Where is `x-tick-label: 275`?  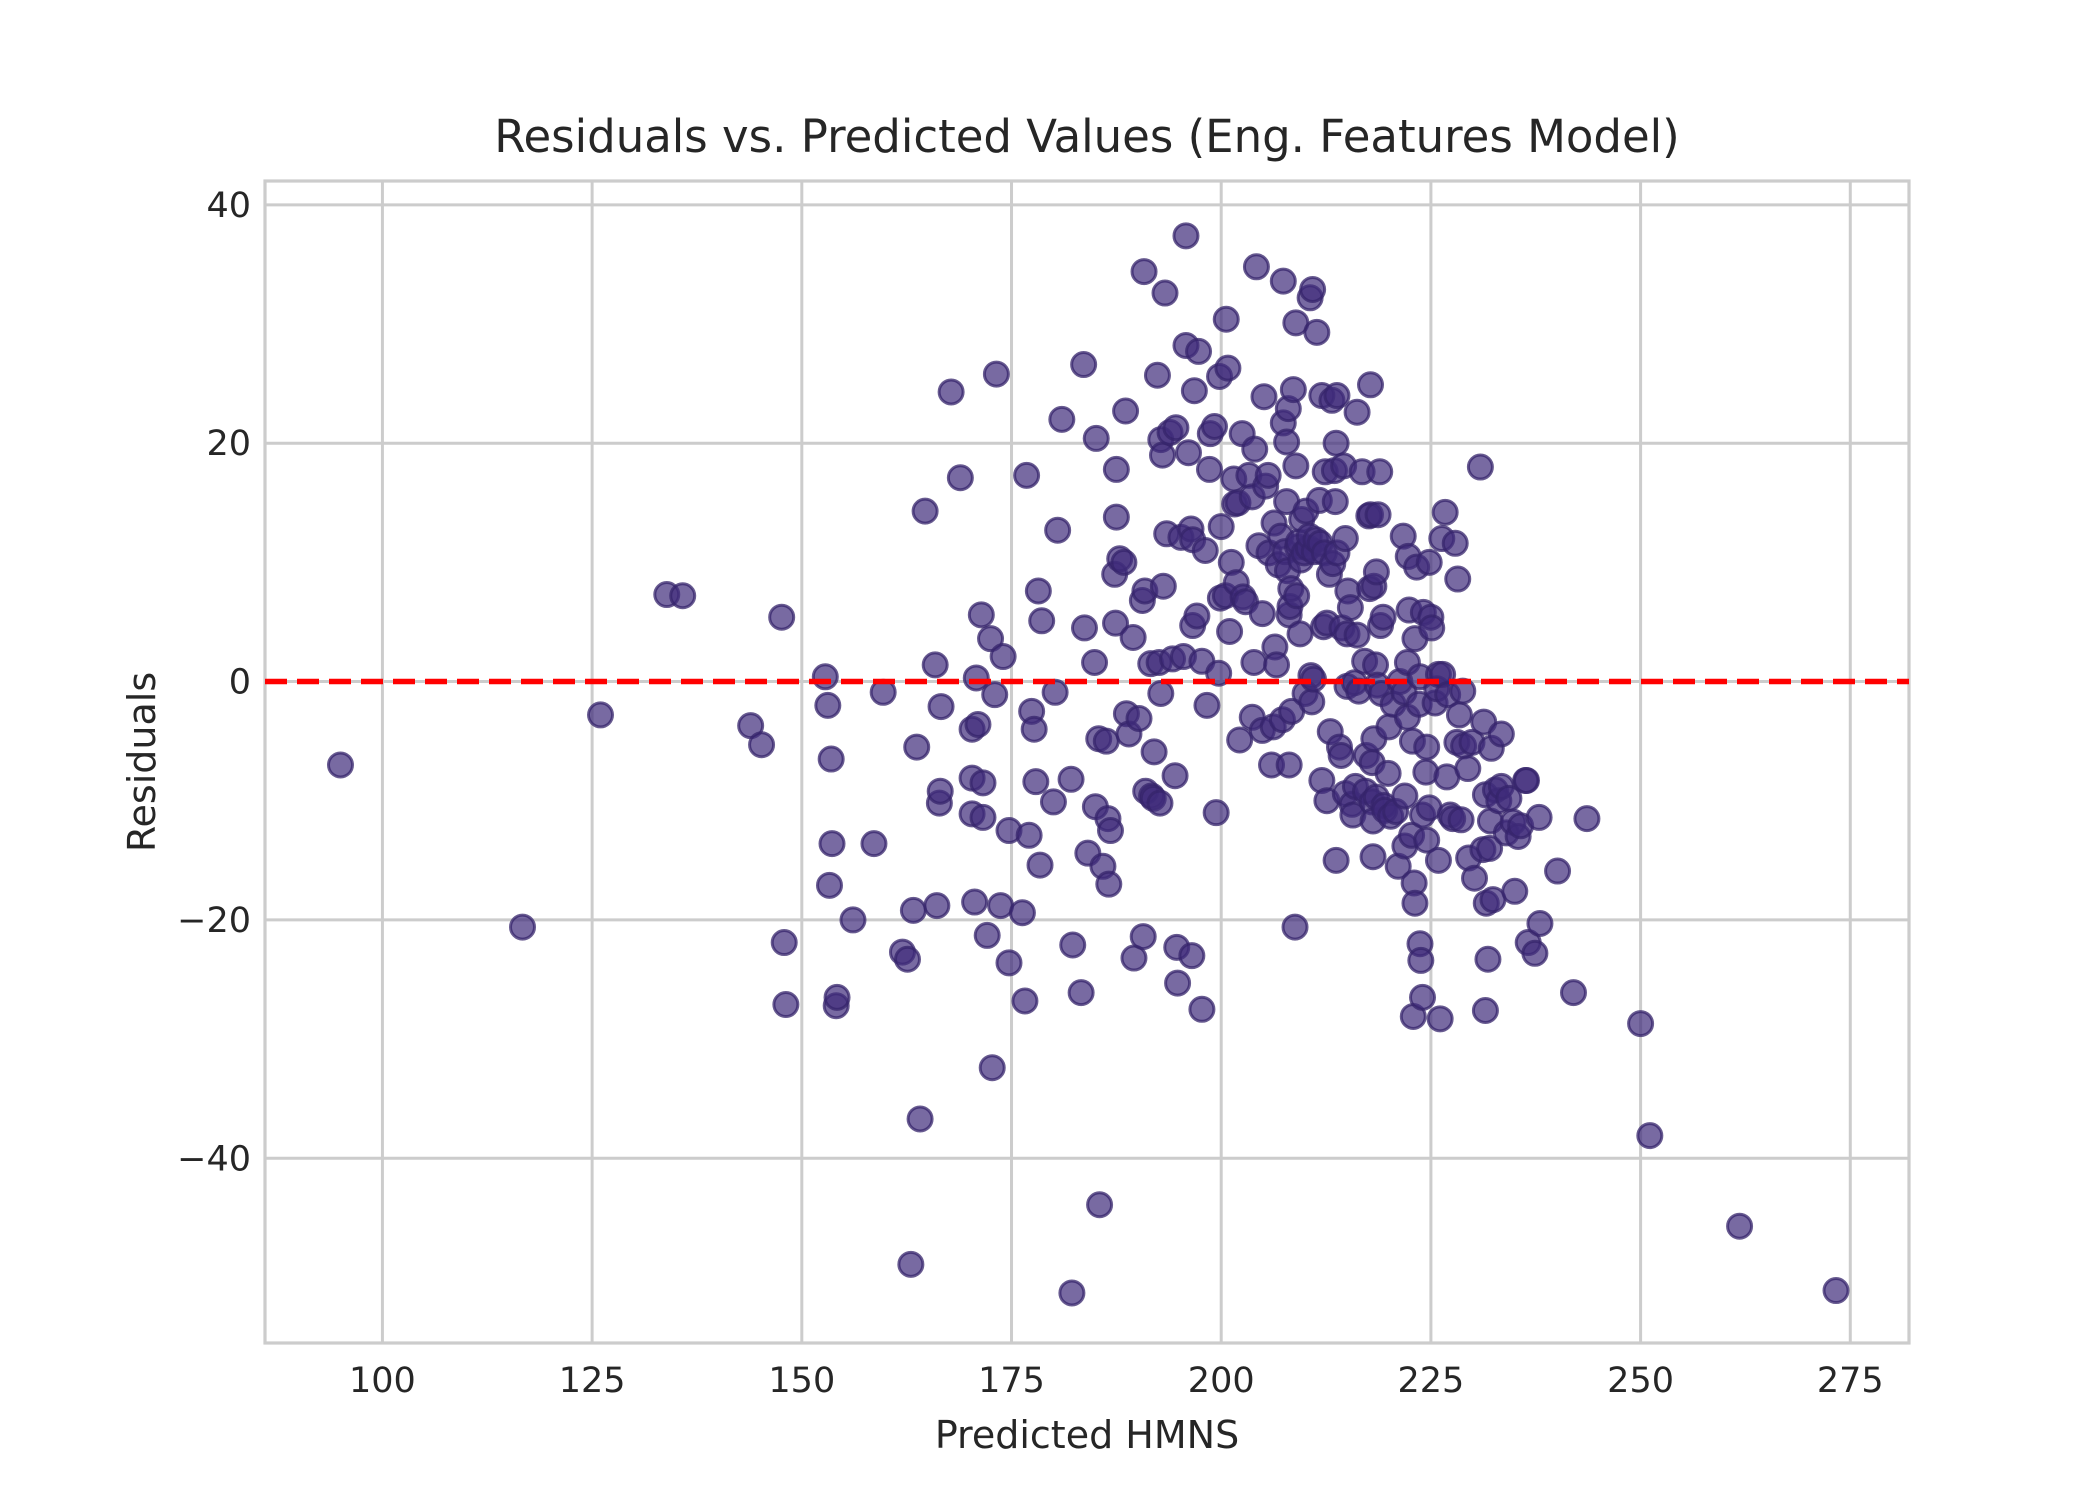
x-tick-label: 275 is located at coordinates (1850, 1381).